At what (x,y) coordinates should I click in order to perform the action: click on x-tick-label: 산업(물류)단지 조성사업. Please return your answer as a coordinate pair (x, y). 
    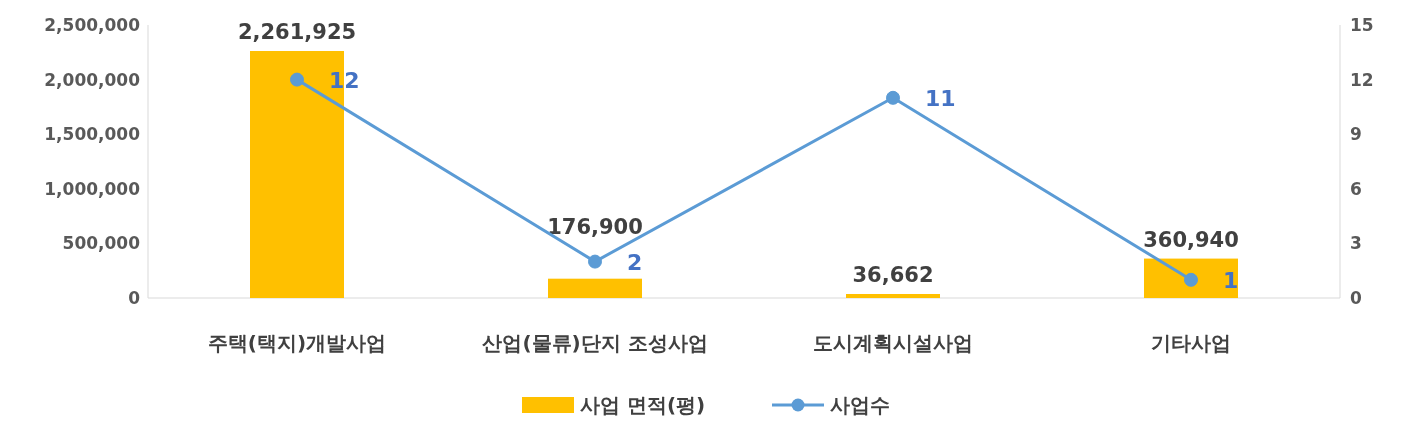
    Looking at the image, I should click on (595, 343).